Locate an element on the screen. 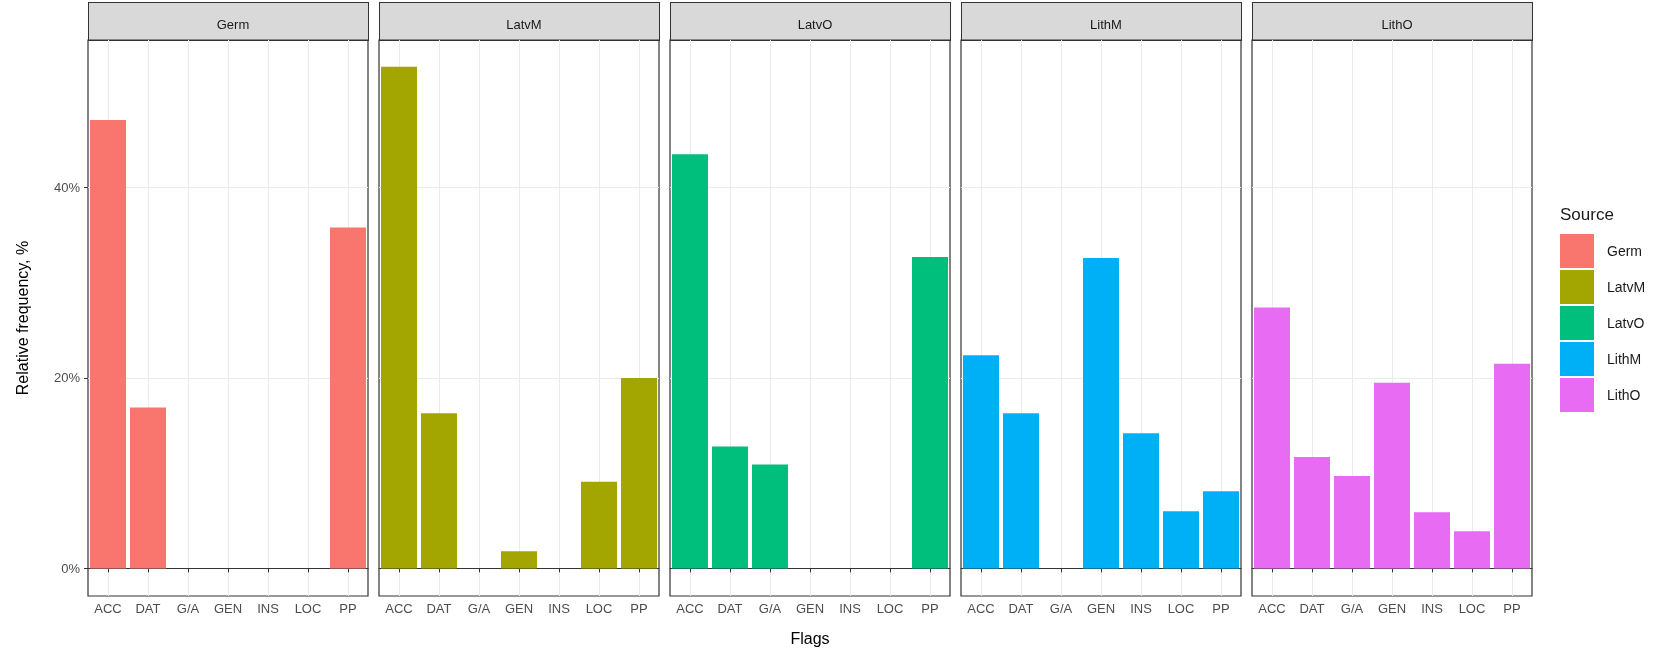  chart-title: LithO is located at coordinates (1397, 24).